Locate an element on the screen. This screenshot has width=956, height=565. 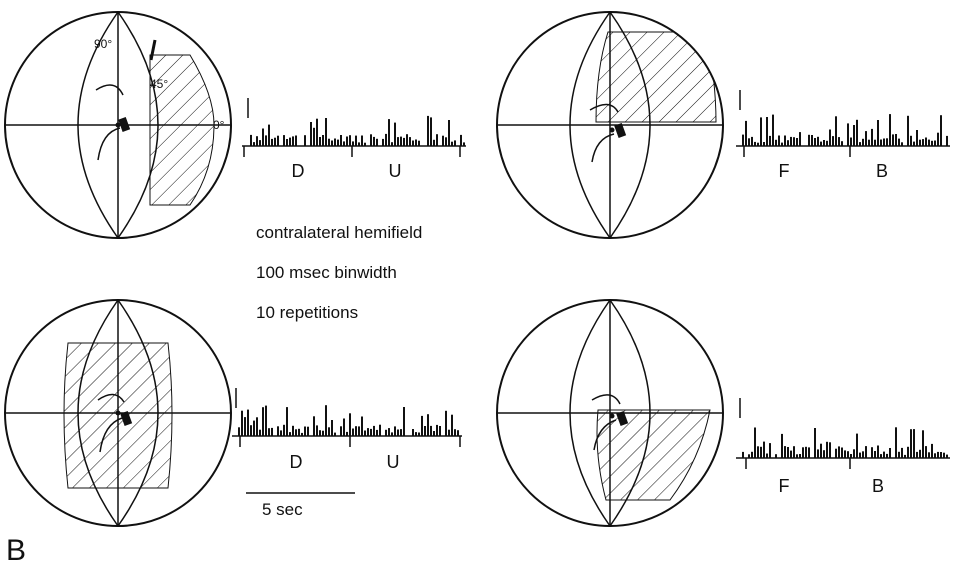
histogram-label-2: B is located at coordinates (878, 486).